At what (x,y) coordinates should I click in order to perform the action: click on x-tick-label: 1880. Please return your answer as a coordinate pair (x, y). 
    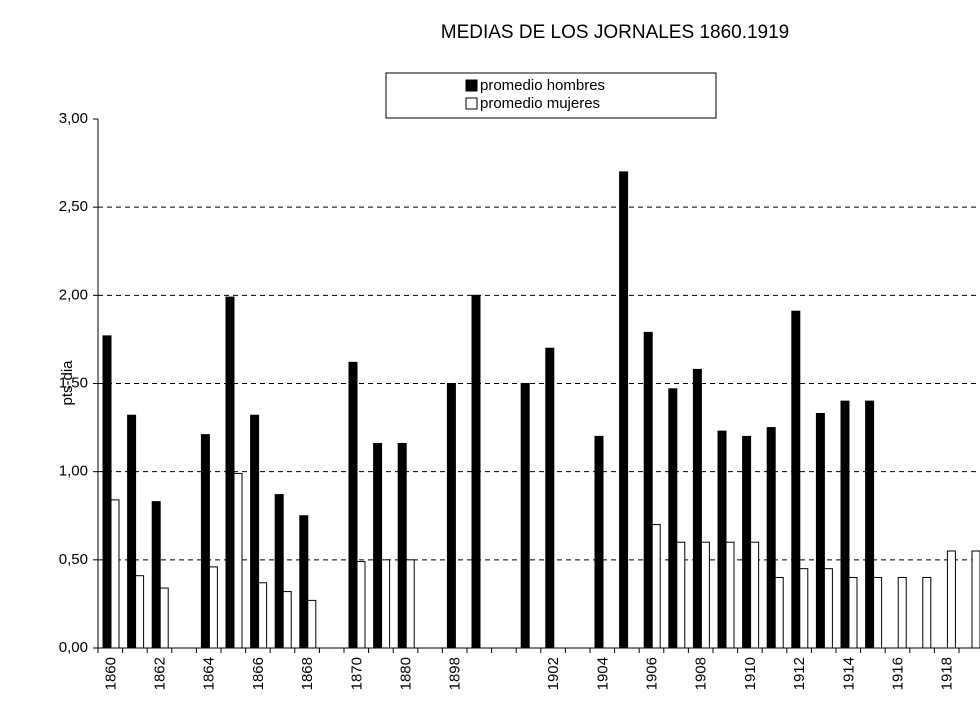
    Looking at the image, I should click on (405, 673).